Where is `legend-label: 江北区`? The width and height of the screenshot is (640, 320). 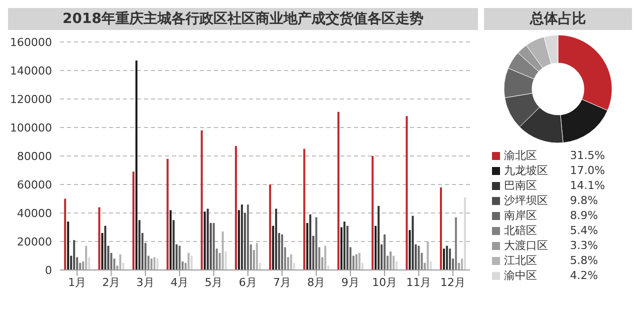
legend-label: 江北区 is located at coordinates (521, 260).